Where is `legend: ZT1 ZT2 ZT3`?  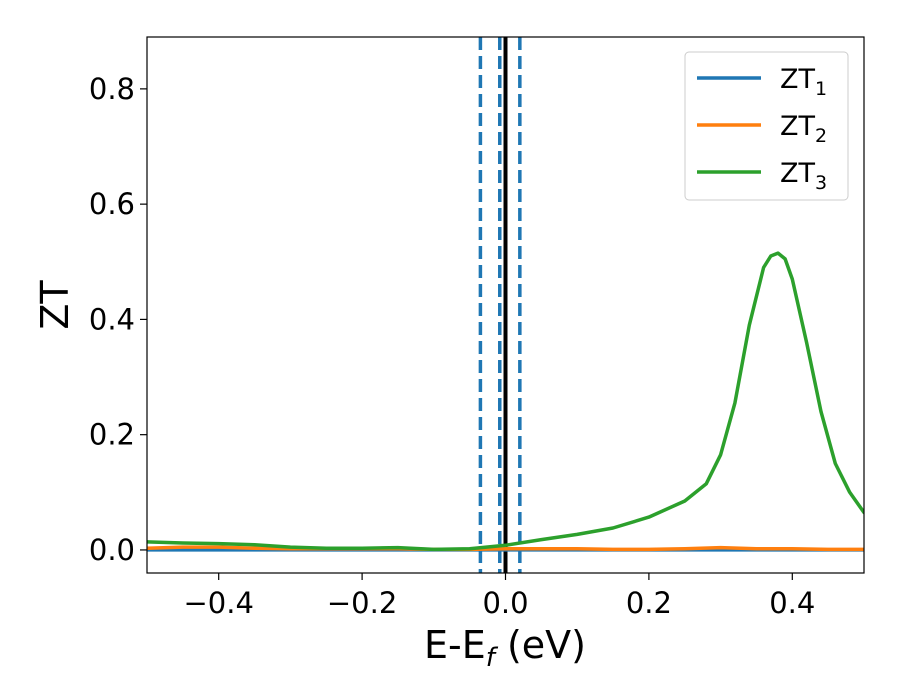 legend: ZT1 ZT2 ZT3 is located at coordinates (766, 126).